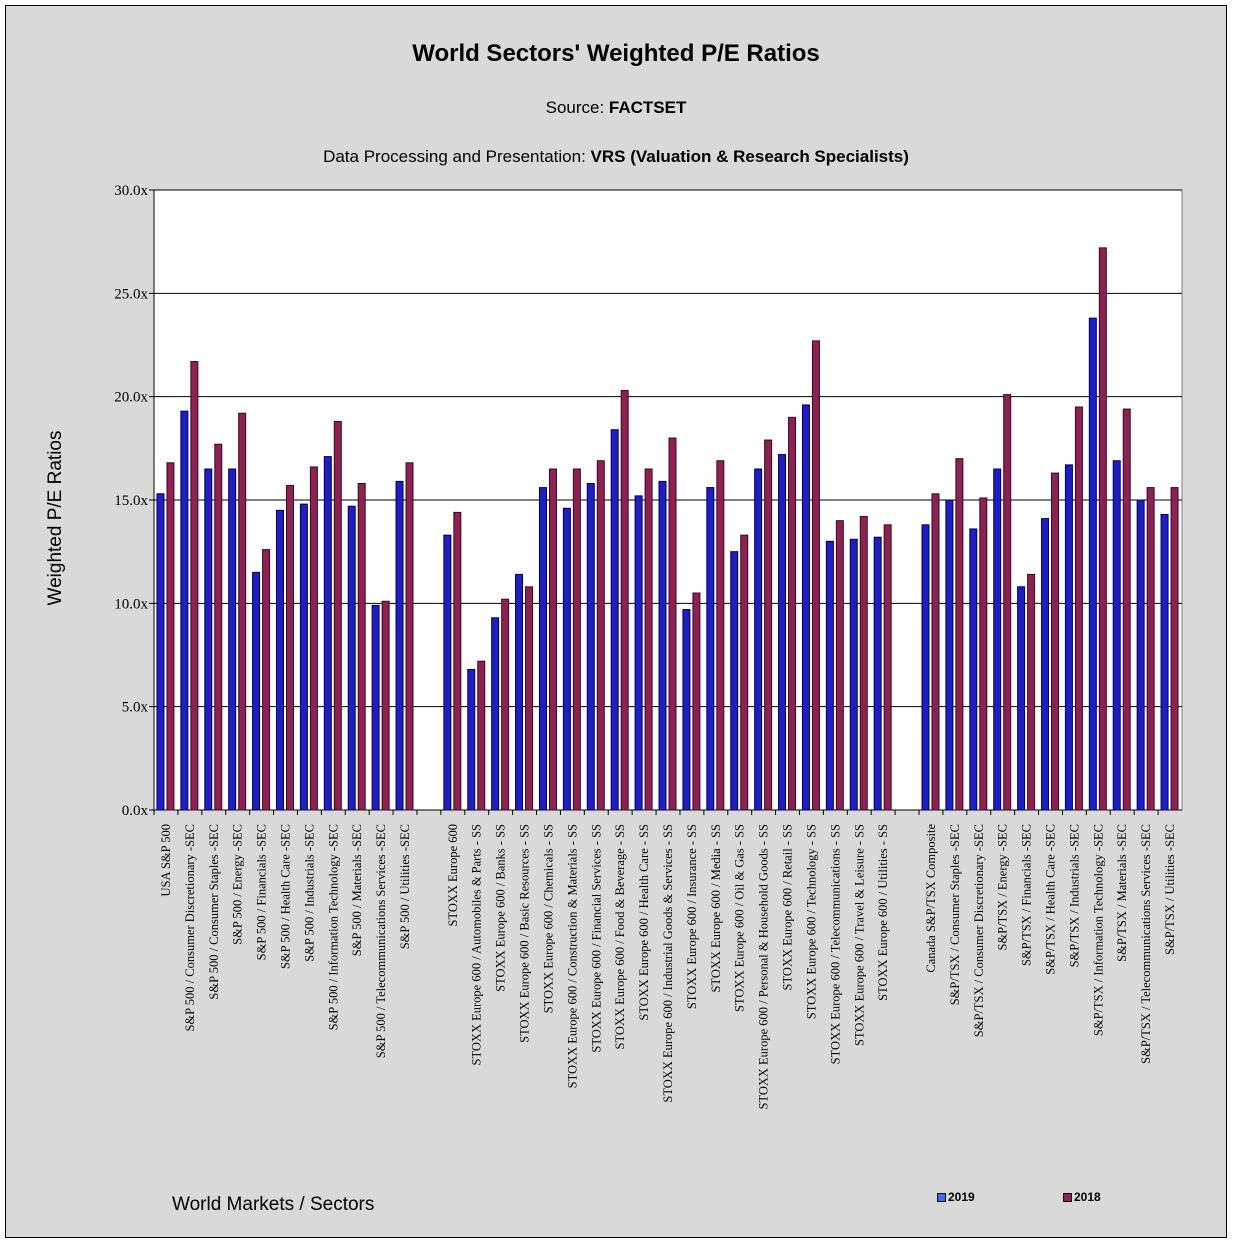 This screenshot has height=1243, width=1233. I want to click on x-tick-label: S&P/TSX / Financials -SEC, so click(1027, 895).